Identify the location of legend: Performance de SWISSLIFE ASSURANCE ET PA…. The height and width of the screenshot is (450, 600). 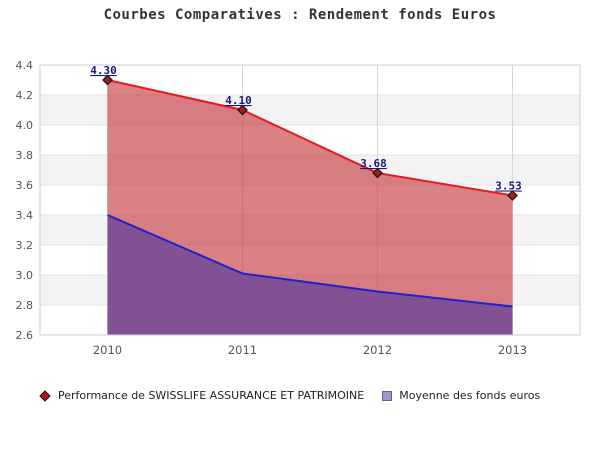
(289, 396).